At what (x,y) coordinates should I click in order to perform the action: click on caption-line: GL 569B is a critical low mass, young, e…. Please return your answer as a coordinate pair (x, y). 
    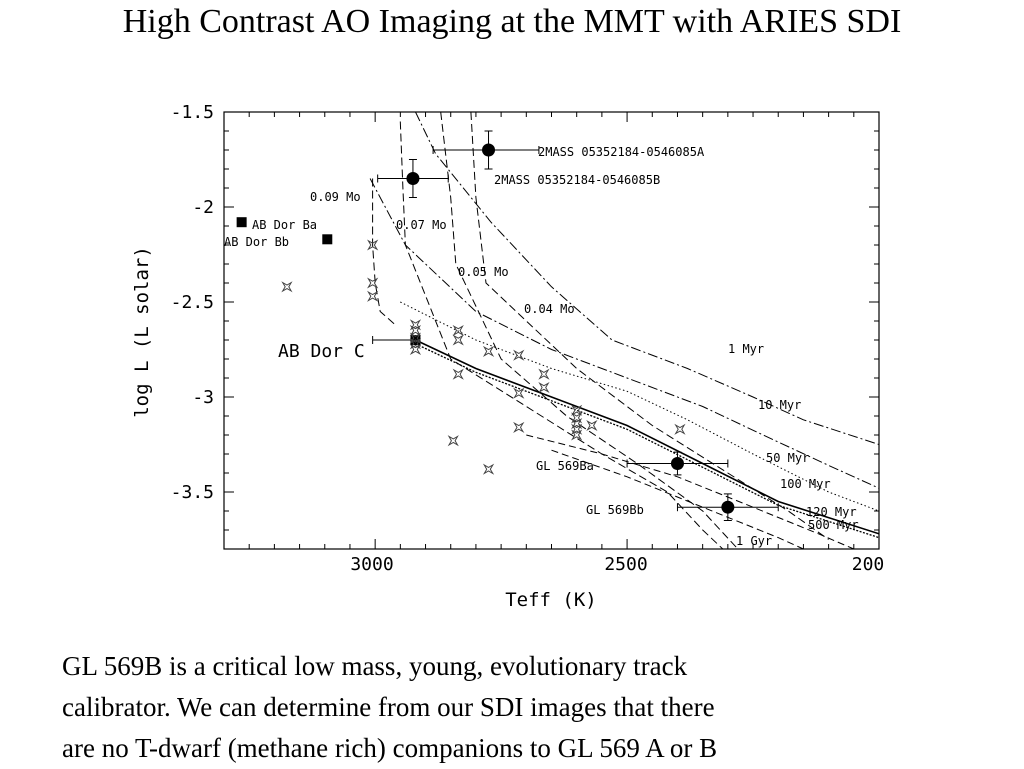
    Looking at the image, I should click on (375, 666).